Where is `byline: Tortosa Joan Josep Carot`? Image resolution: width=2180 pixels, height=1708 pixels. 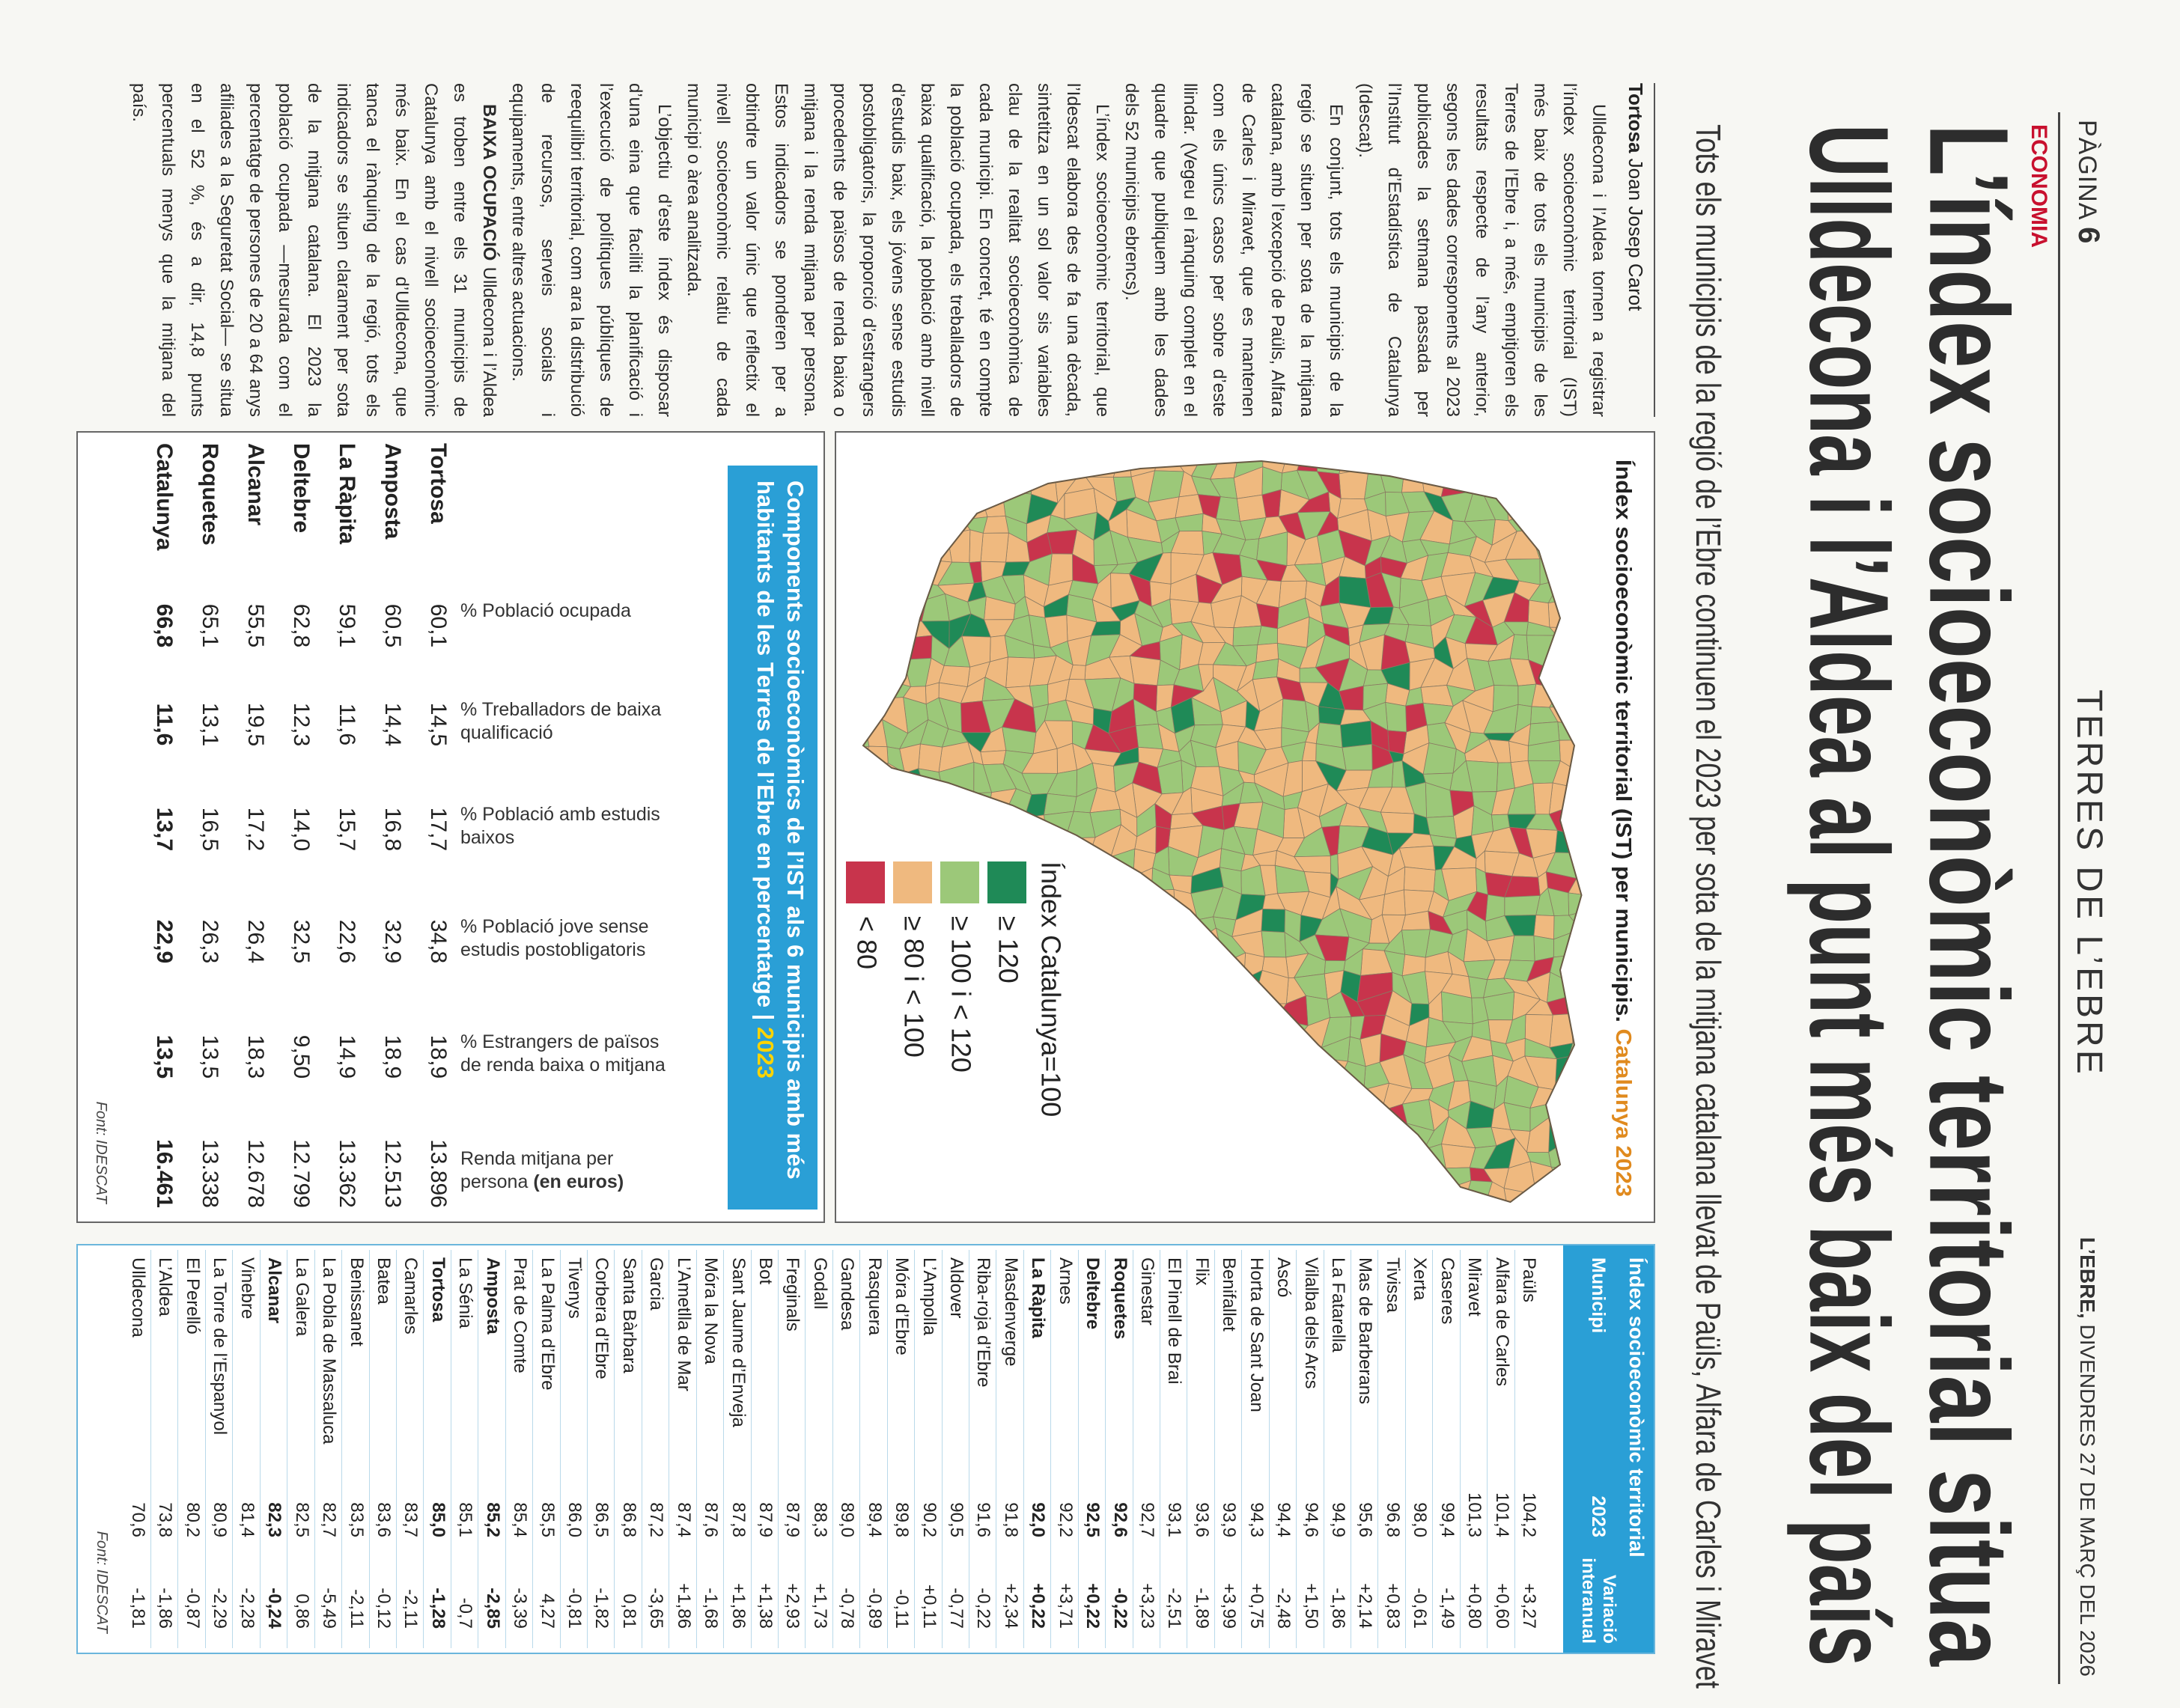
byline: Tortosa Joan Josep Carot is located at coordinates (1638, 250).